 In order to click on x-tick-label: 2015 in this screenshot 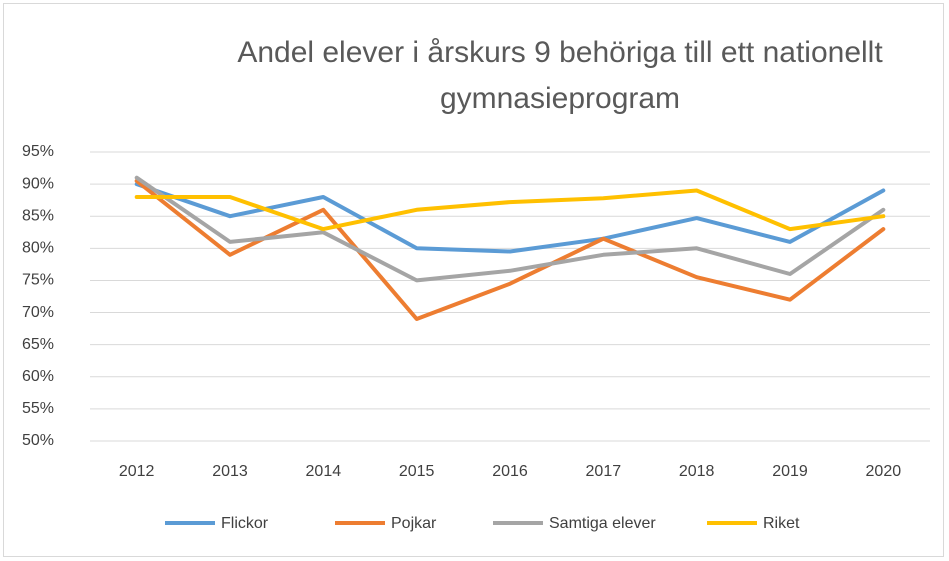, I will do `click(417, 471)`.